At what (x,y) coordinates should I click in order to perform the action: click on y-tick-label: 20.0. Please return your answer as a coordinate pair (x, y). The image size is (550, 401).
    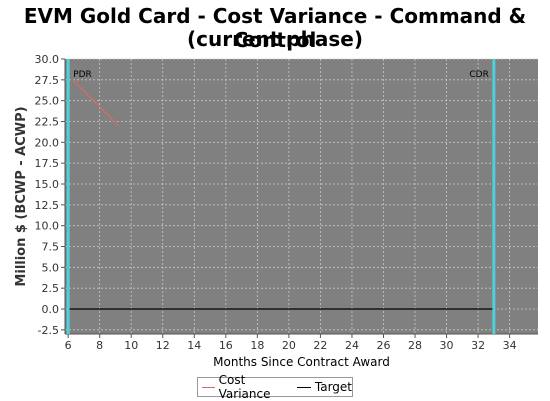
    Looking at the image, I should click on (47, 142).